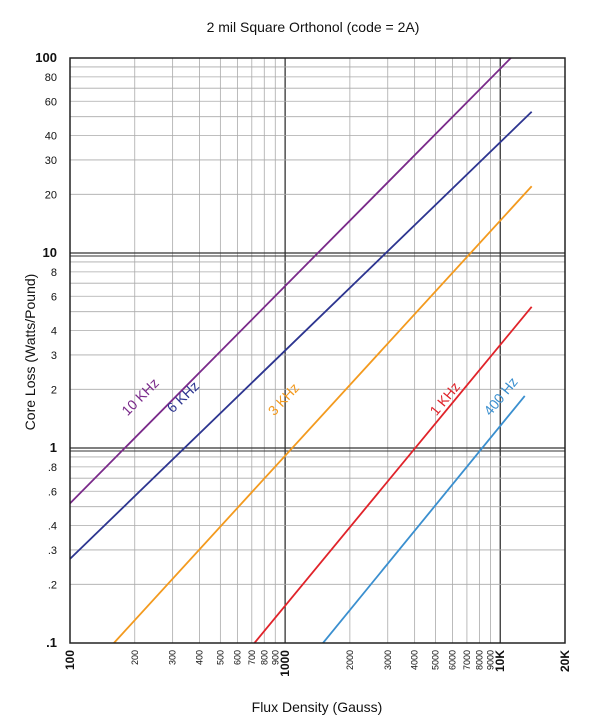 The width and height of the screenshot is (603, 726). I want to click on y-tick-label: .3, so click(52, 551).